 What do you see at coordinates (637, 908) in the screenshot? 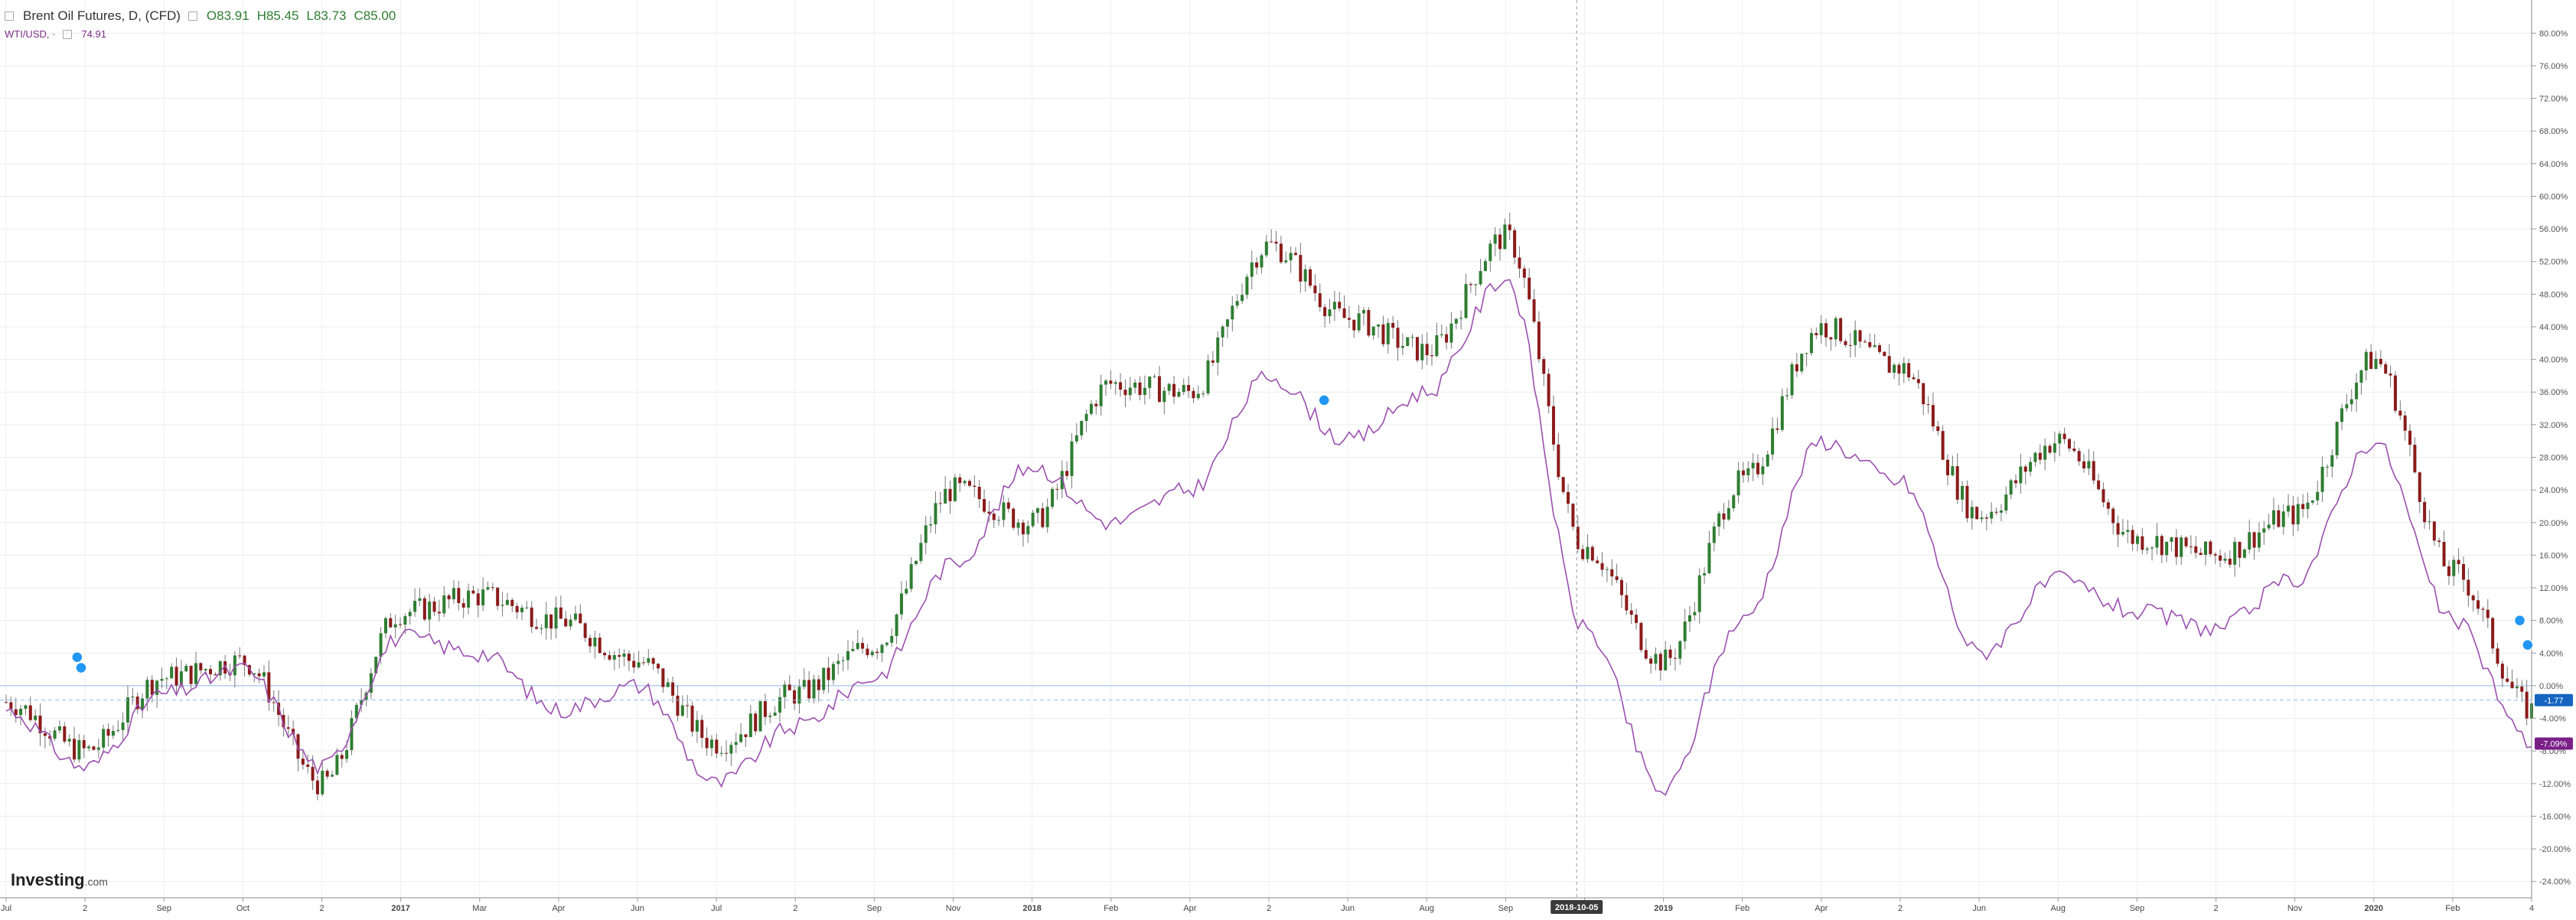
I see `x-tick-label: Jun` at bounding box center [637, 908].